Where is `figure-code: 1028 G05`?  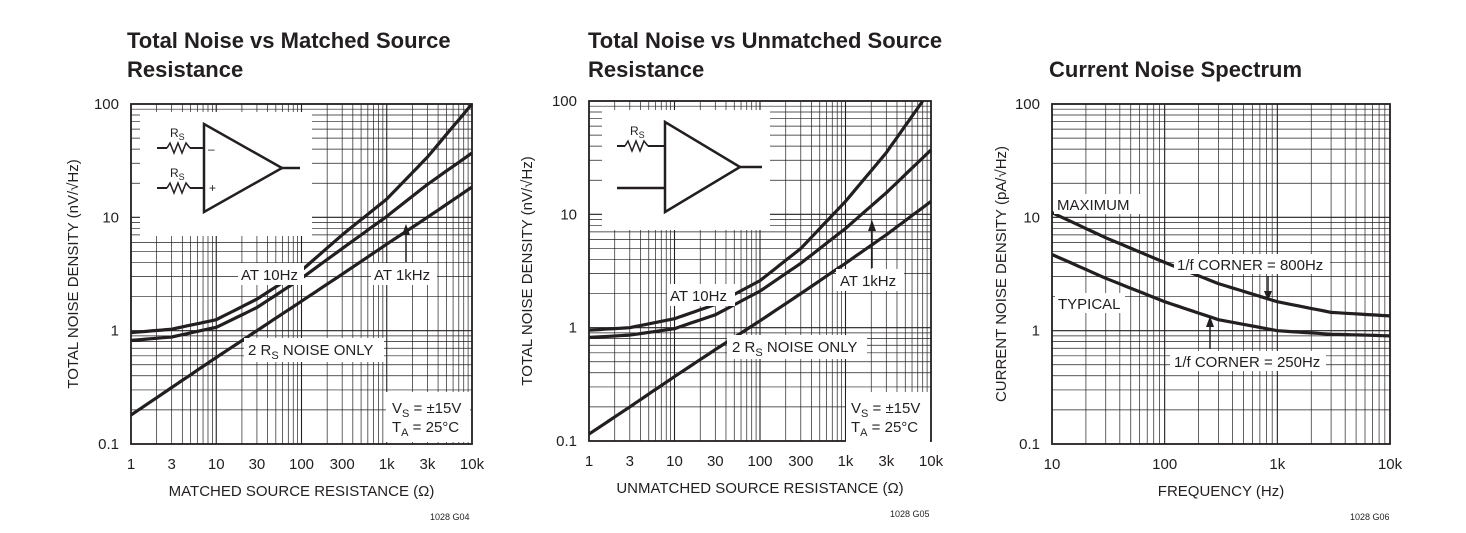
figure-code: 1028 G05 is located at coordinates (910, 514).